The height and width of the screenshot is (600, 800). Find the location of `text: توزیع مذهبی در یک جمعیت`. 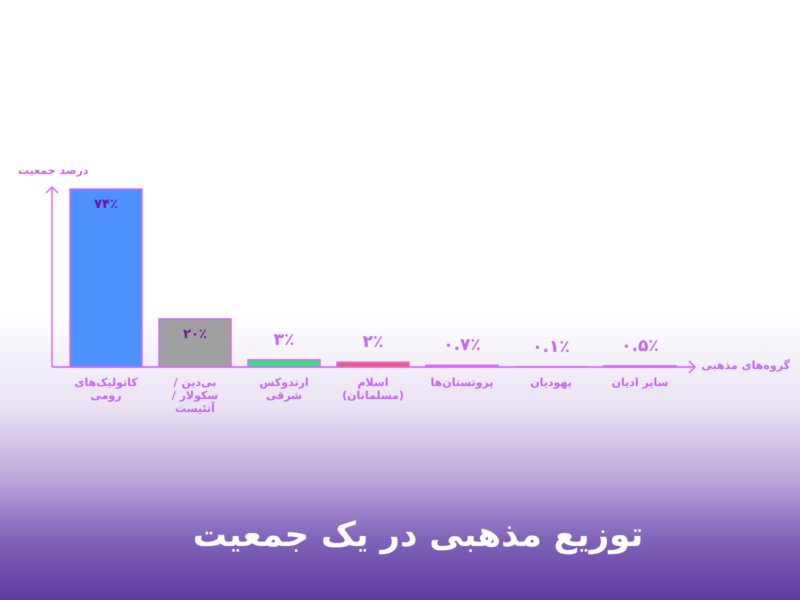

text: توزیع مذهبی در یک جمعیت is located at coordinates (418, 535).